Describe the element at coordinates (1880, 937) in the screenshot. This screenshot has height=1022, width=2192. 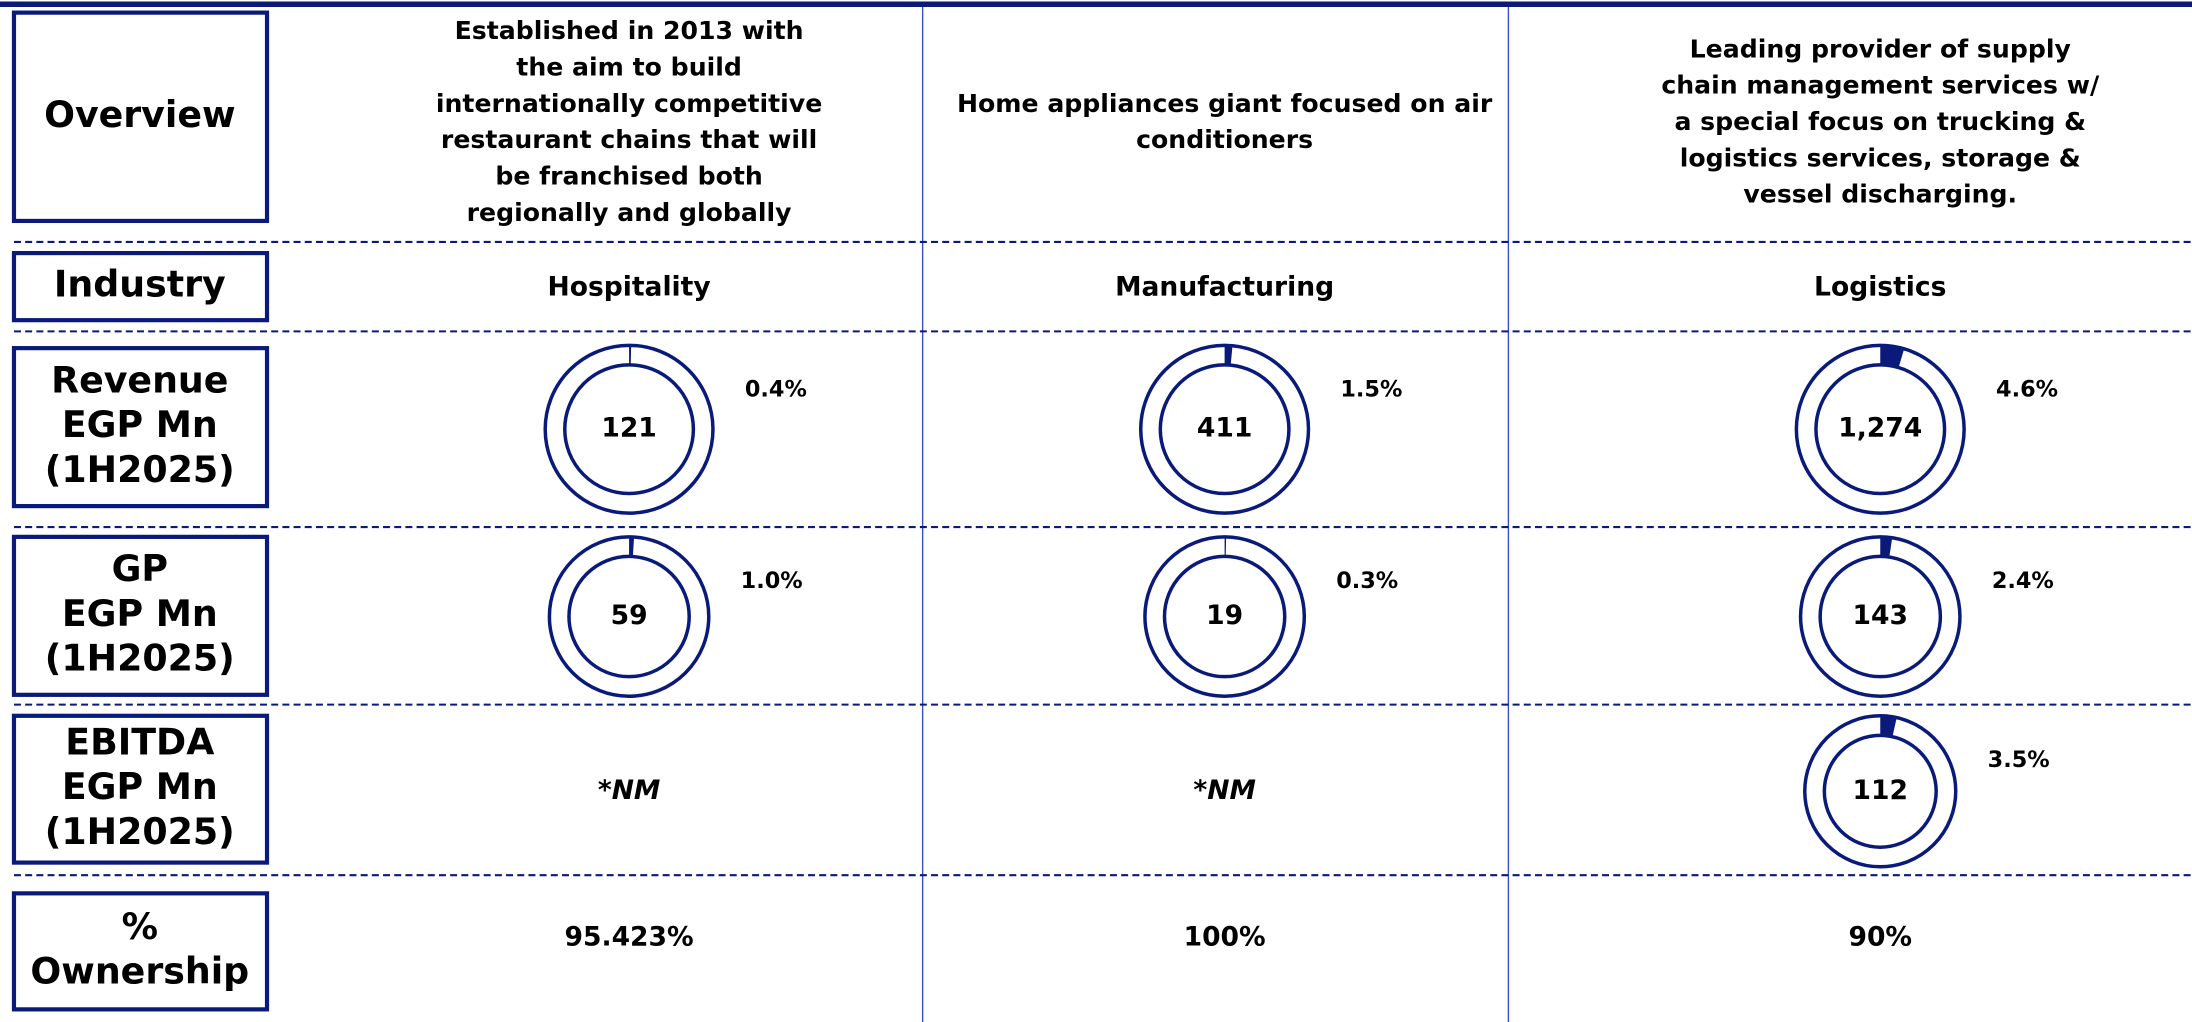
I see `cell-text: 90%` at that location.